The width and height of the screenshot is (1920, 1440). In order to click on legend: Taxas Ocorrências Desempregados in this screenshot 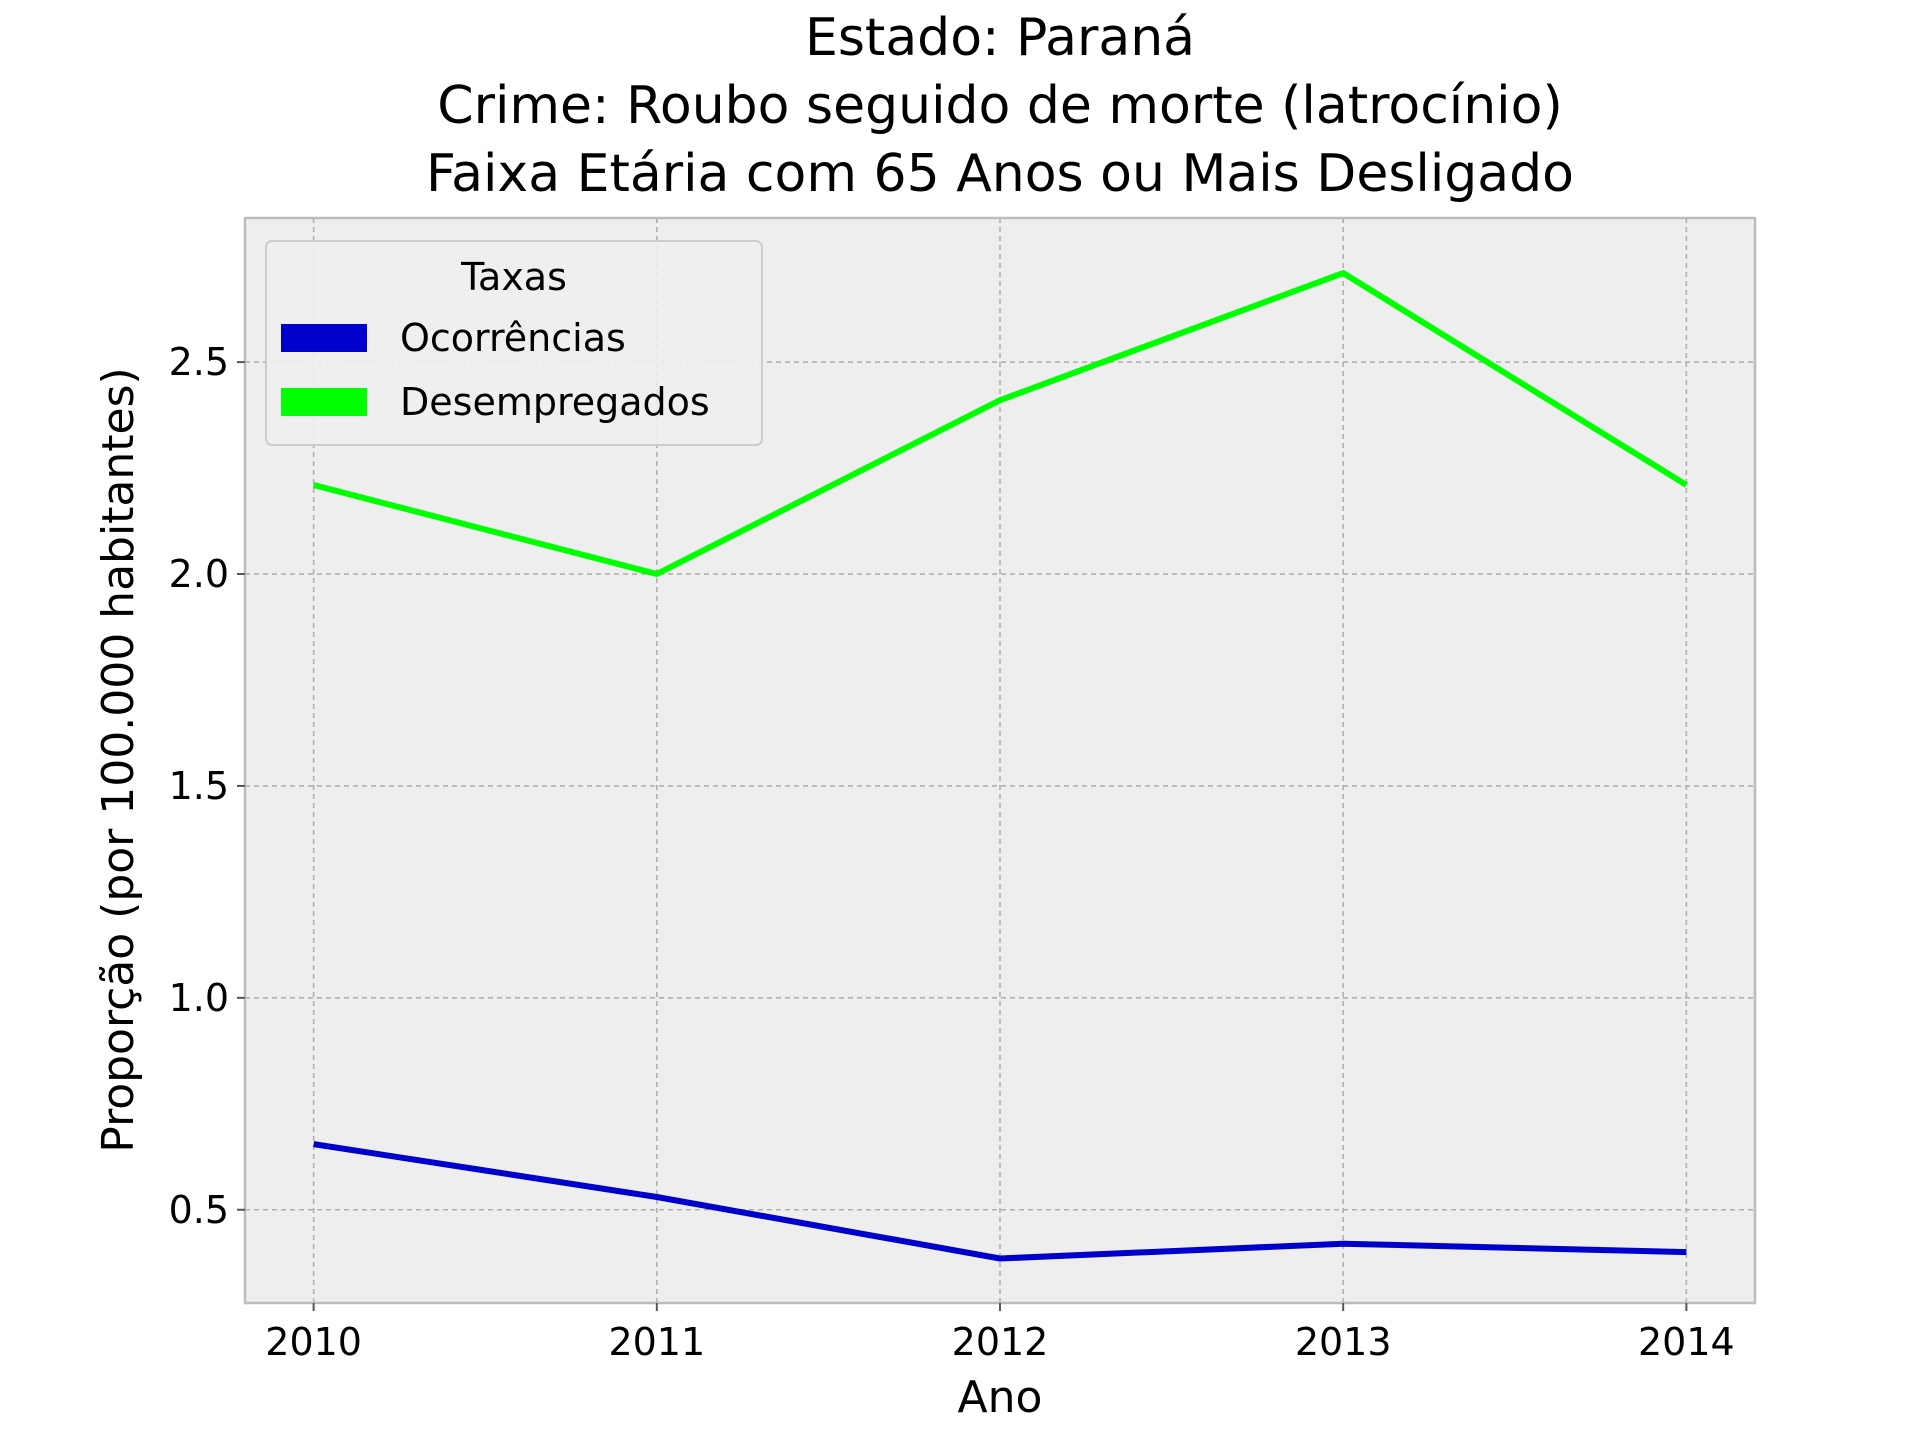, I will do `click(514, 343)`.